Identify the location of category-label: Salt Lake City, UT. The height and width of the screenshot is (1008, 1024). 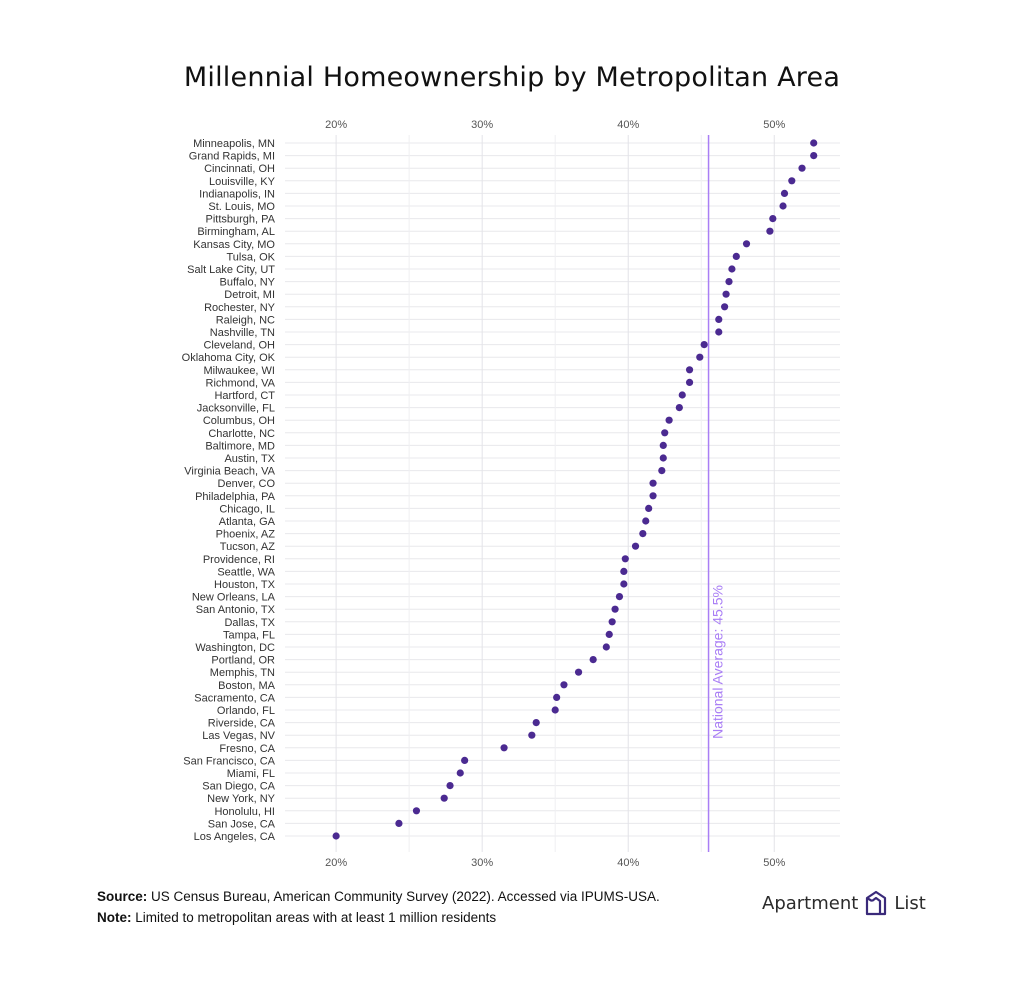
(231, 270).